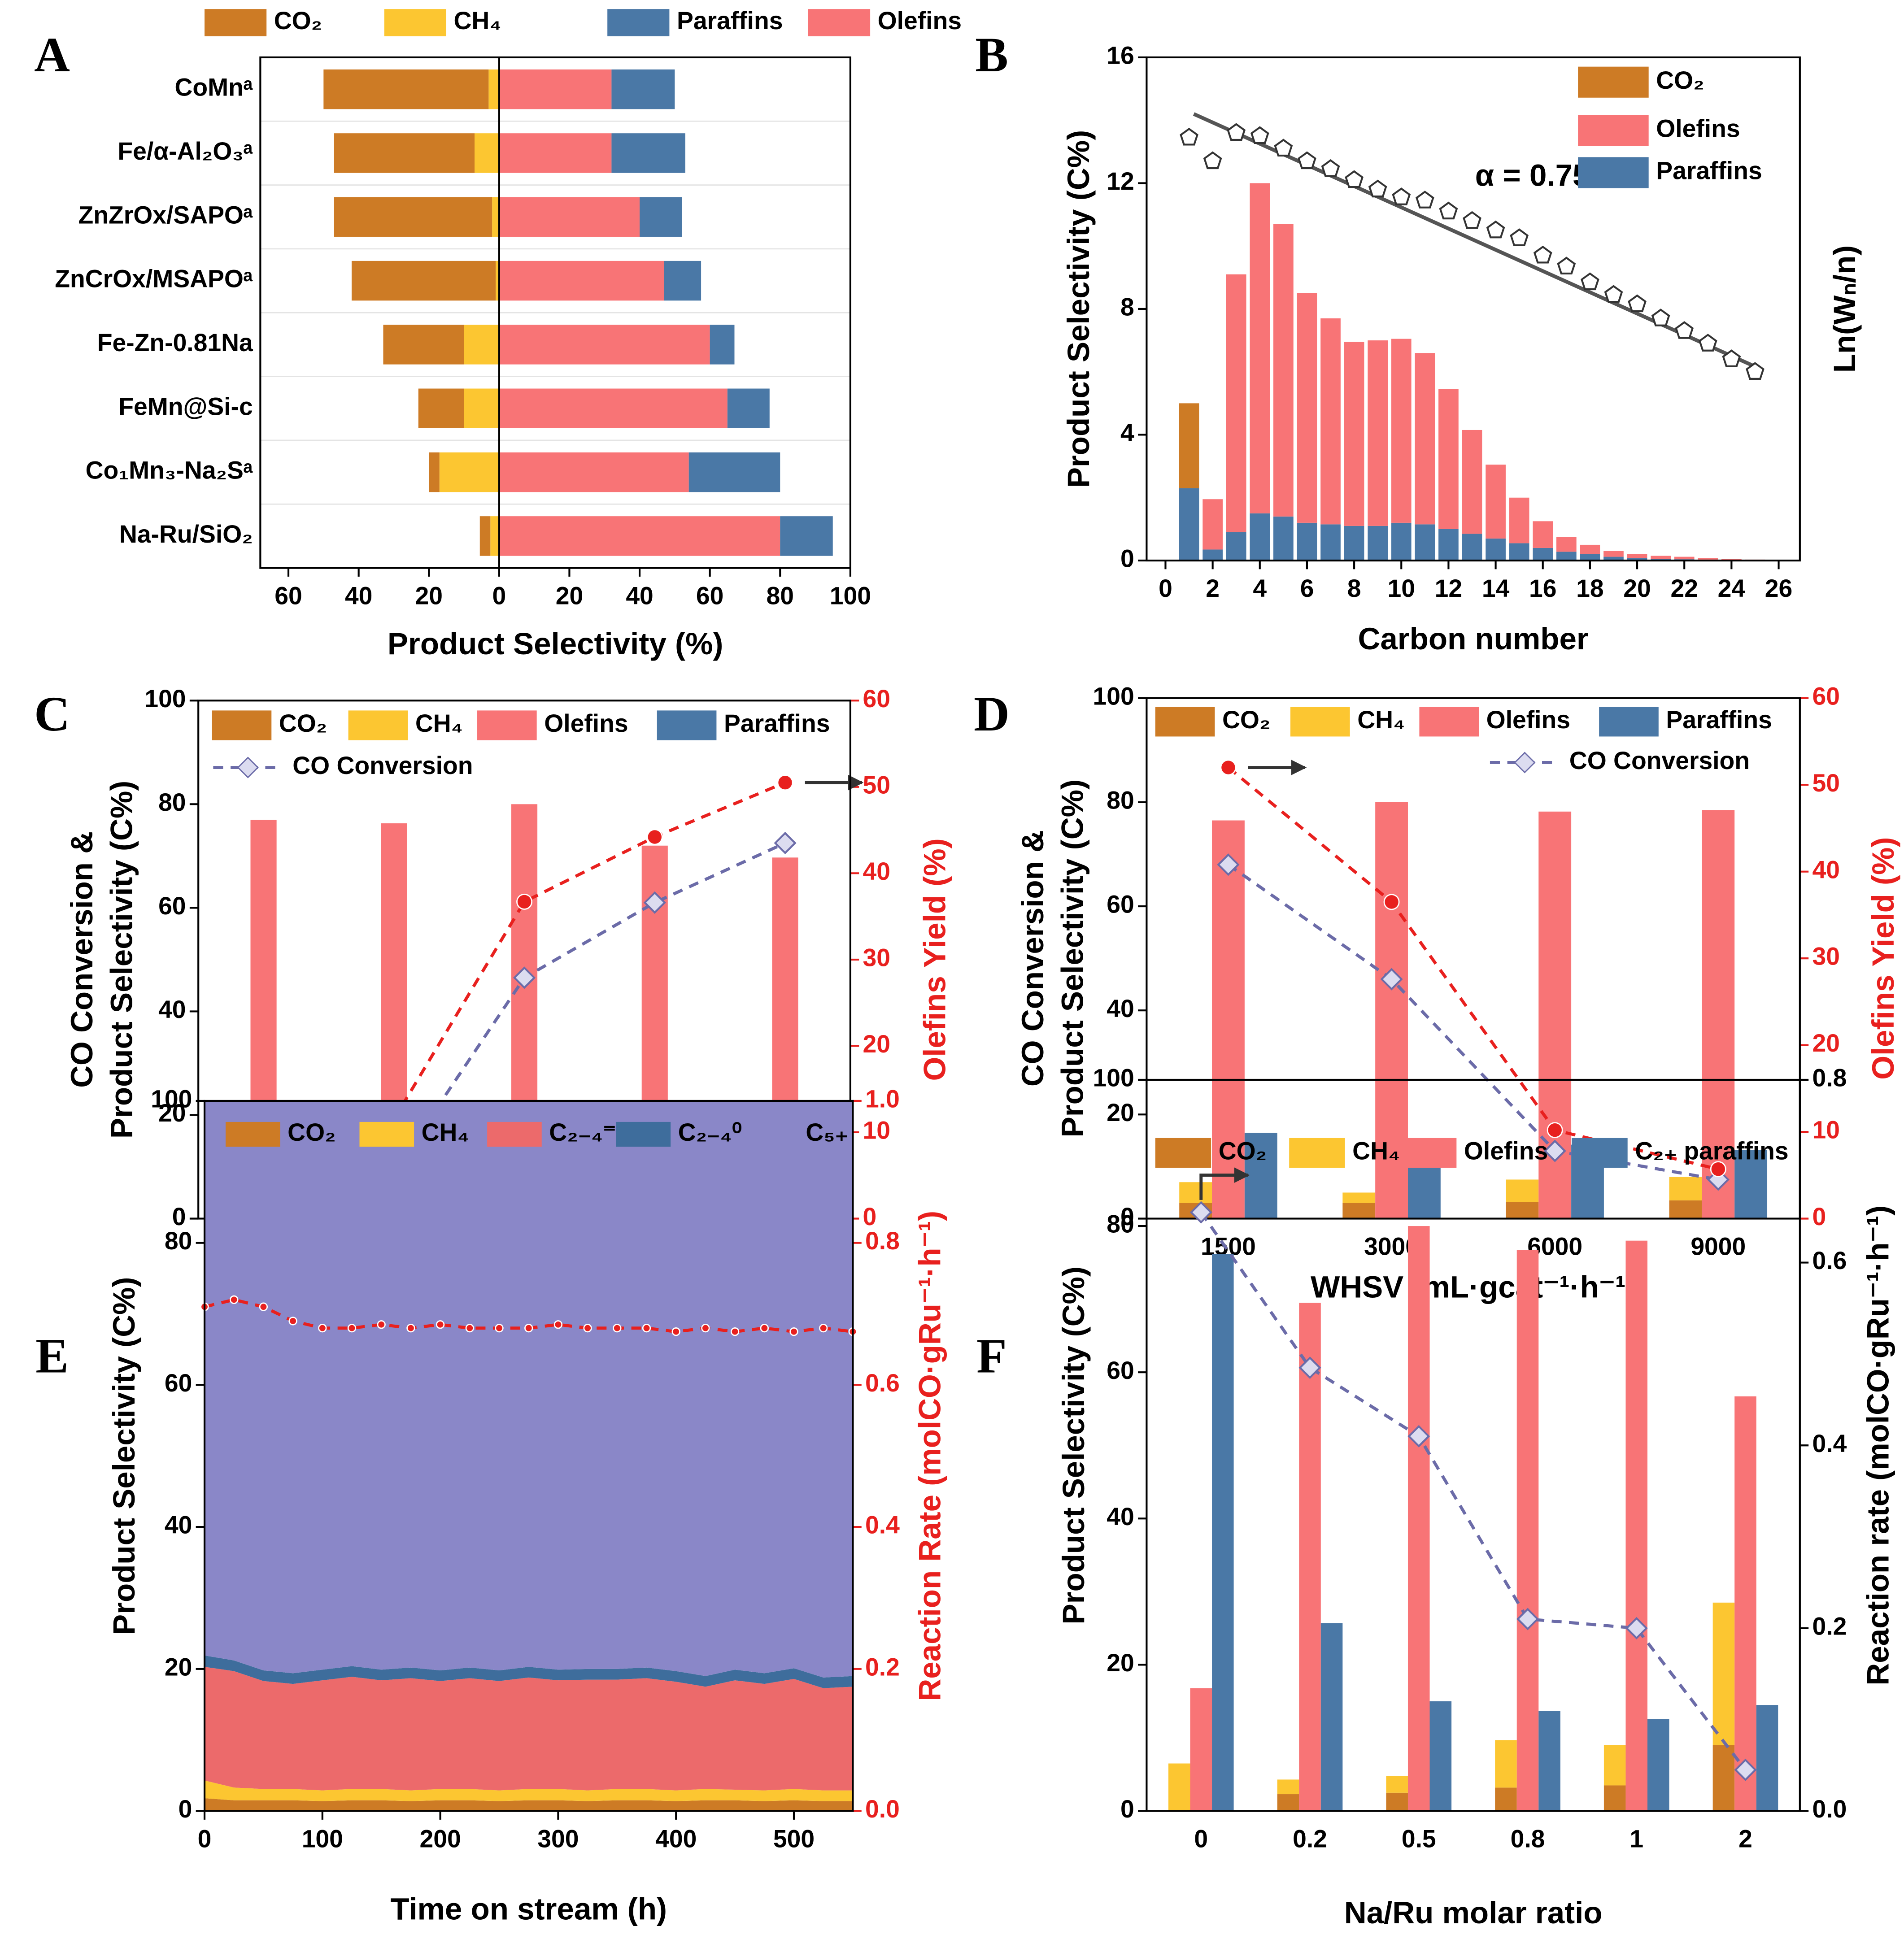 The width and height of the screenshot is (1904, 1939). Describe the element at coordinates (1778, 588) in the screenshot. I see `x-tick-label: 26` at that location.